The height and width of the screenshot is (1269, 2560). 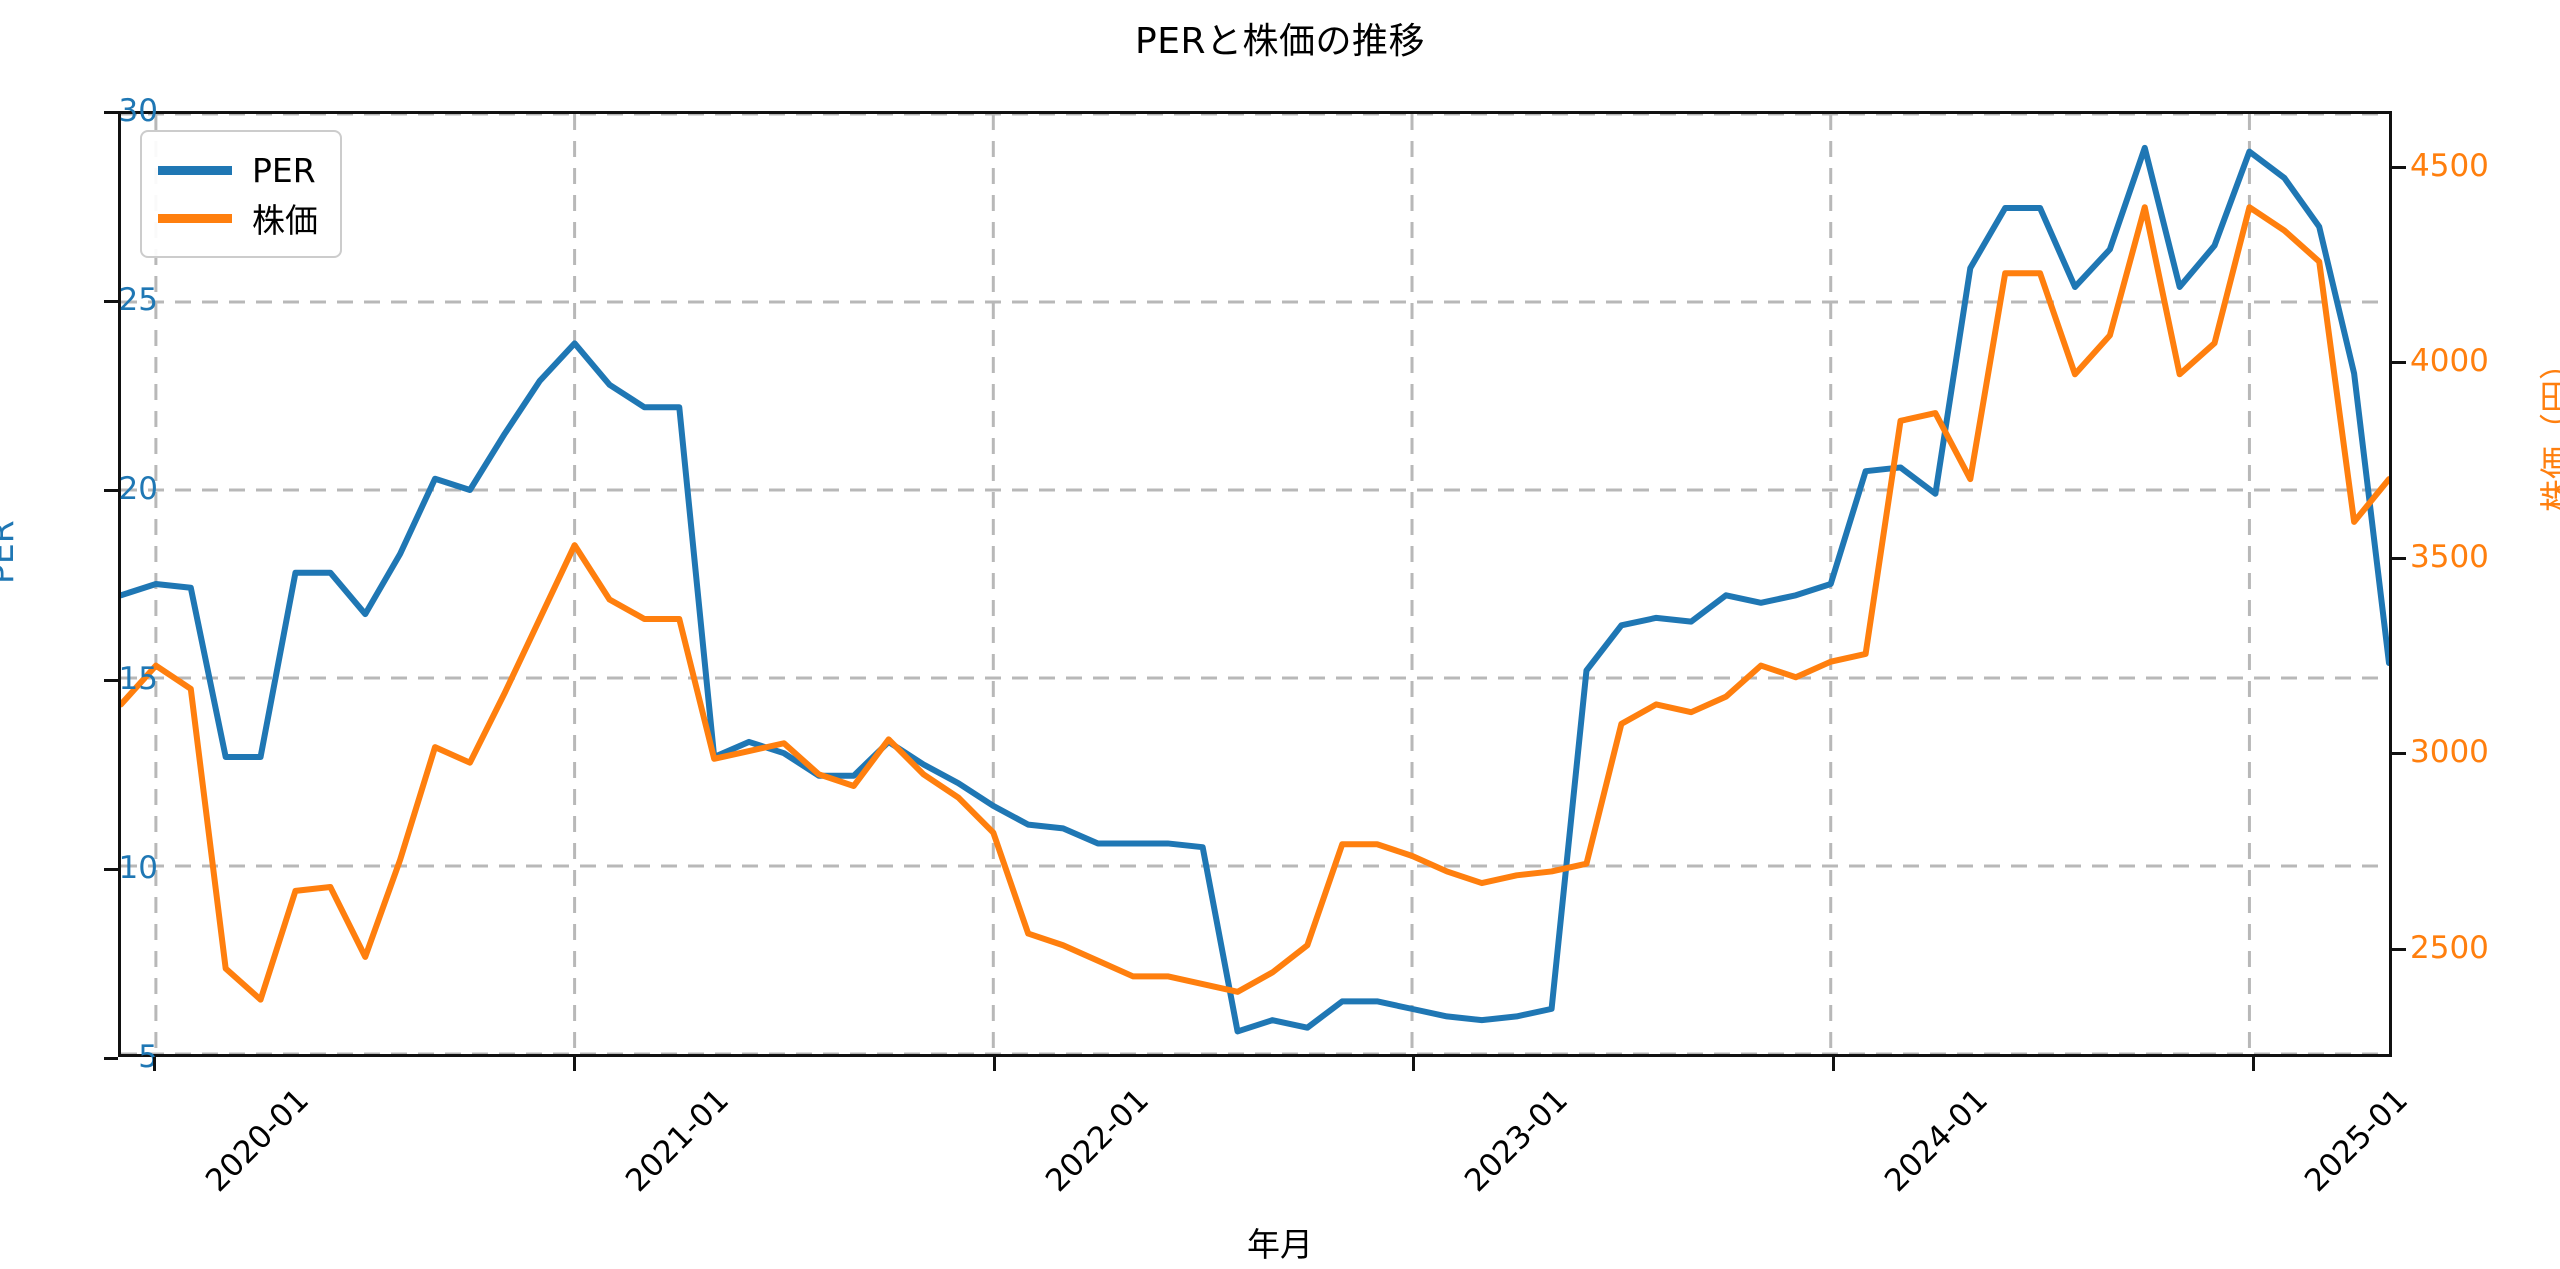 I want to click on chart-title: PERと株価の推移, so click(x=1280, y=41).